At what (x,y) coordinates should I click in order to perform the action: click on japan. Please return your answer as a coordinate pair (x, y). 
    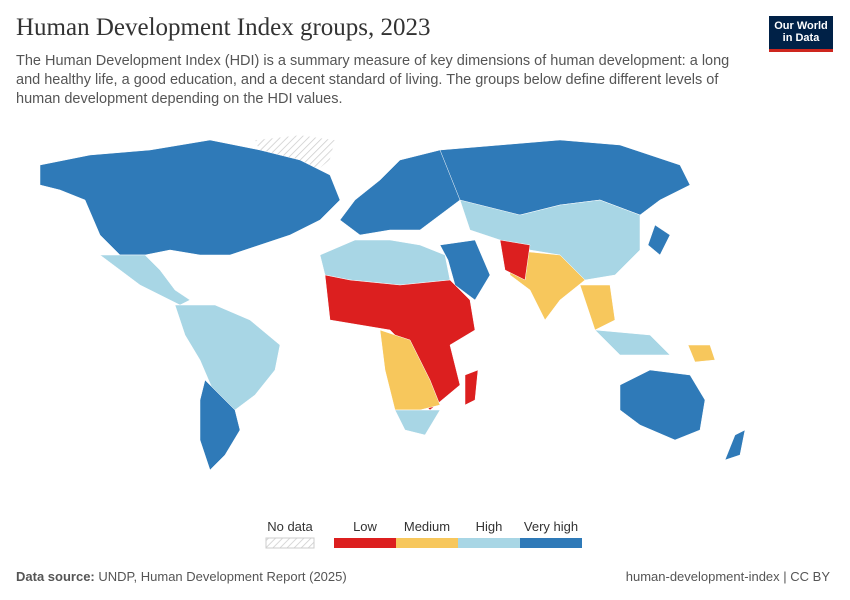
    Looking at the image, I should click on (659, 240).